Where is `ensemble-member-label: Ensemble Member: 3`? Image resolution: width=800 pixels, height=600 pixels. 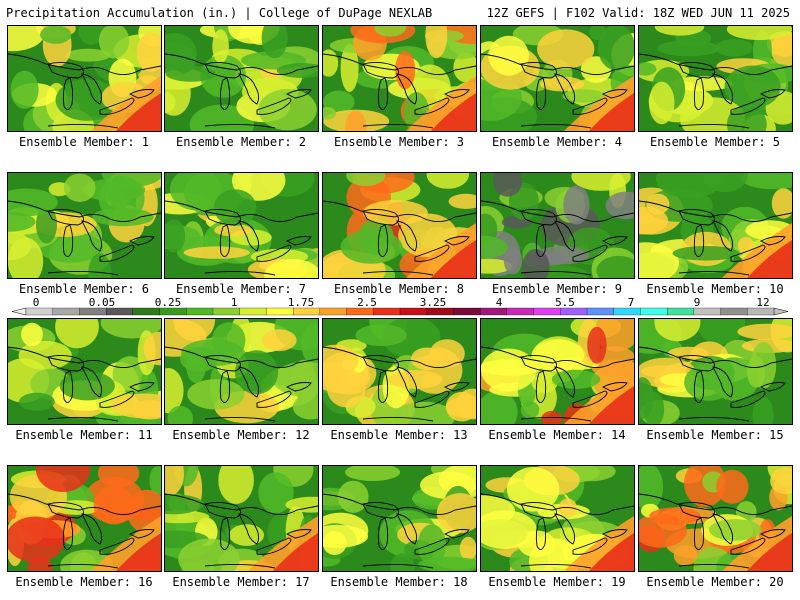 ensemble-member-label: Ensemble Member: 3 is located at coordinates (399, 142).